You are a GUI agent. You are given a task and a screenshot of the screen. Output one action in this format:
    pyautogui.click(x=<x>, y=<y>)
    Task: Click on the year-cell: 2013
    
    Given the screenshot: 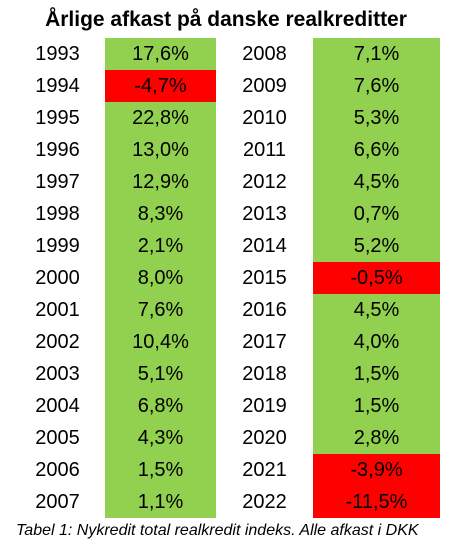 What is the action you would take?
    pyautogui.click(x=264, y=214)
    